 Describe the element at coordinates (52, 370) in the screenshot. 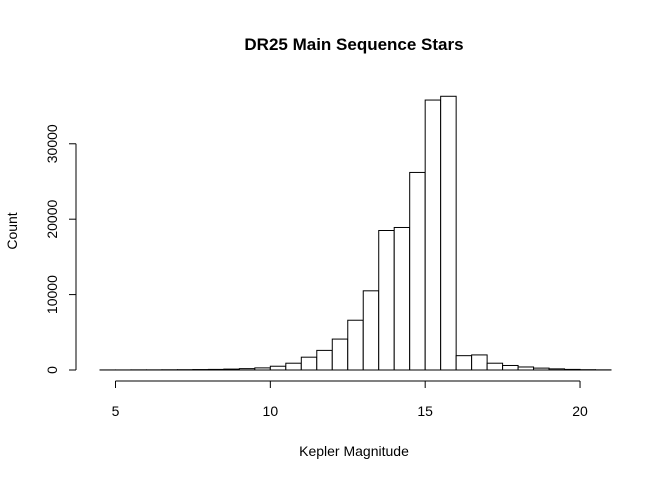

I see `y-tick-label: 0` at that location.